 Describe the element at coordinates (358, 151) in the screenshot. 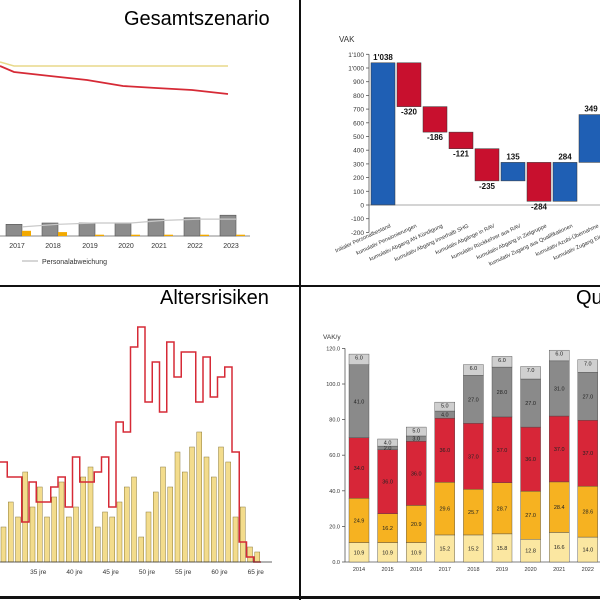

I see `y-tick-label: 400` at that location.